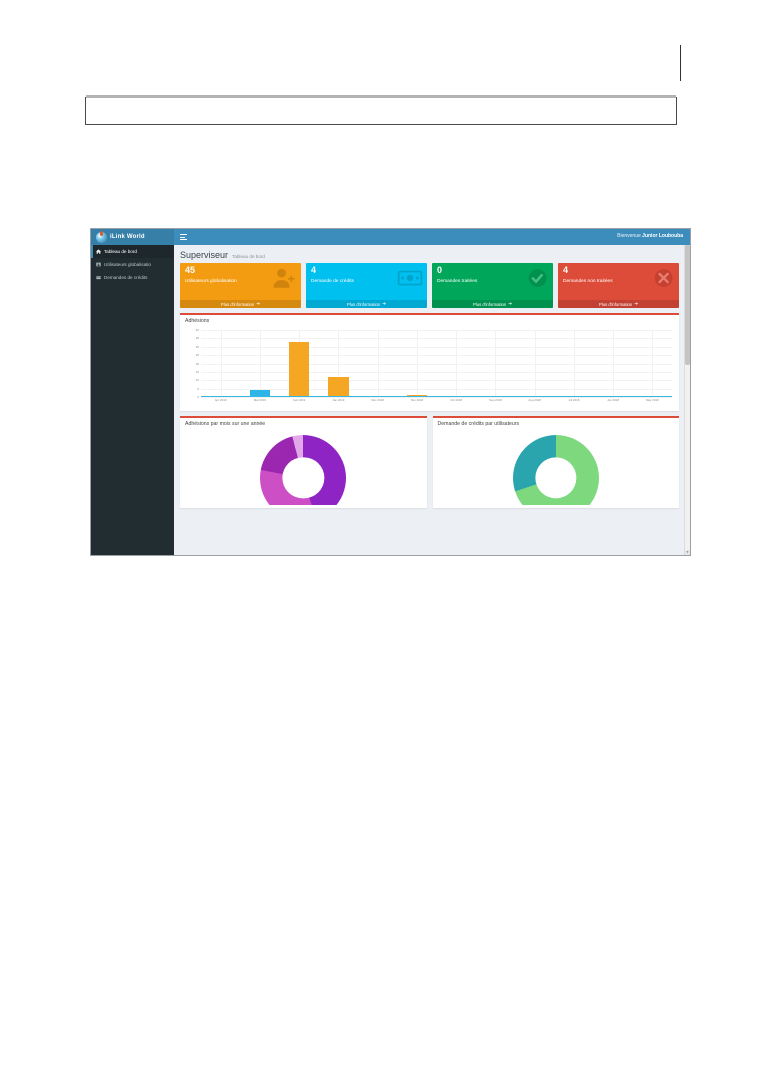  What do you see at coordinates (381, 110) in the screenshot?
I see `empty-caption-box` at bounding box center [381, 110].